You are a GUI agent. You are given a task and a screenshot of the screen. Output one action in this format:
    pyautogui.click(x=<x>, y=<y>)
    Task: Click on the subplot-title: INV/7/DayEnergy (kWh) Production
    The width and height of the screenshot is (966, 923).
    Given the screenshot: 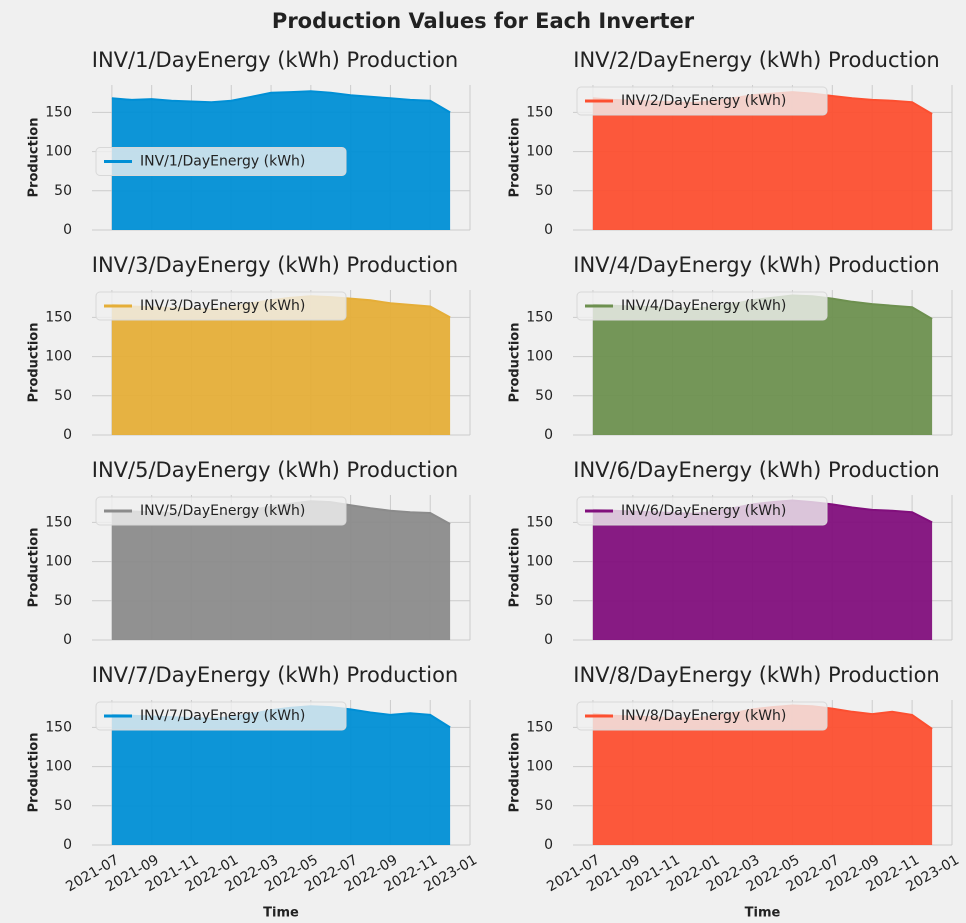 What is the action you would take?
    pyautogui.click(x=275, y=675)
    